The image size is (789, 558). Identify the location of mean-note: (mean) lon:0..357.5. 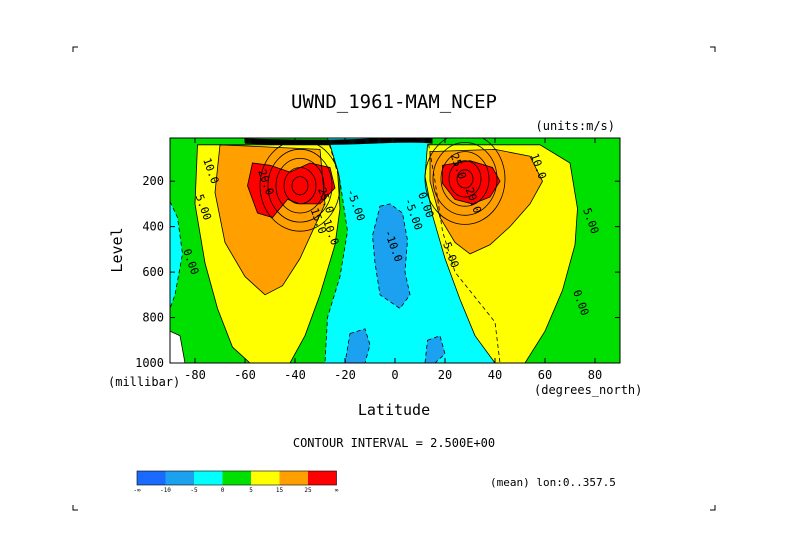
(553, 482).